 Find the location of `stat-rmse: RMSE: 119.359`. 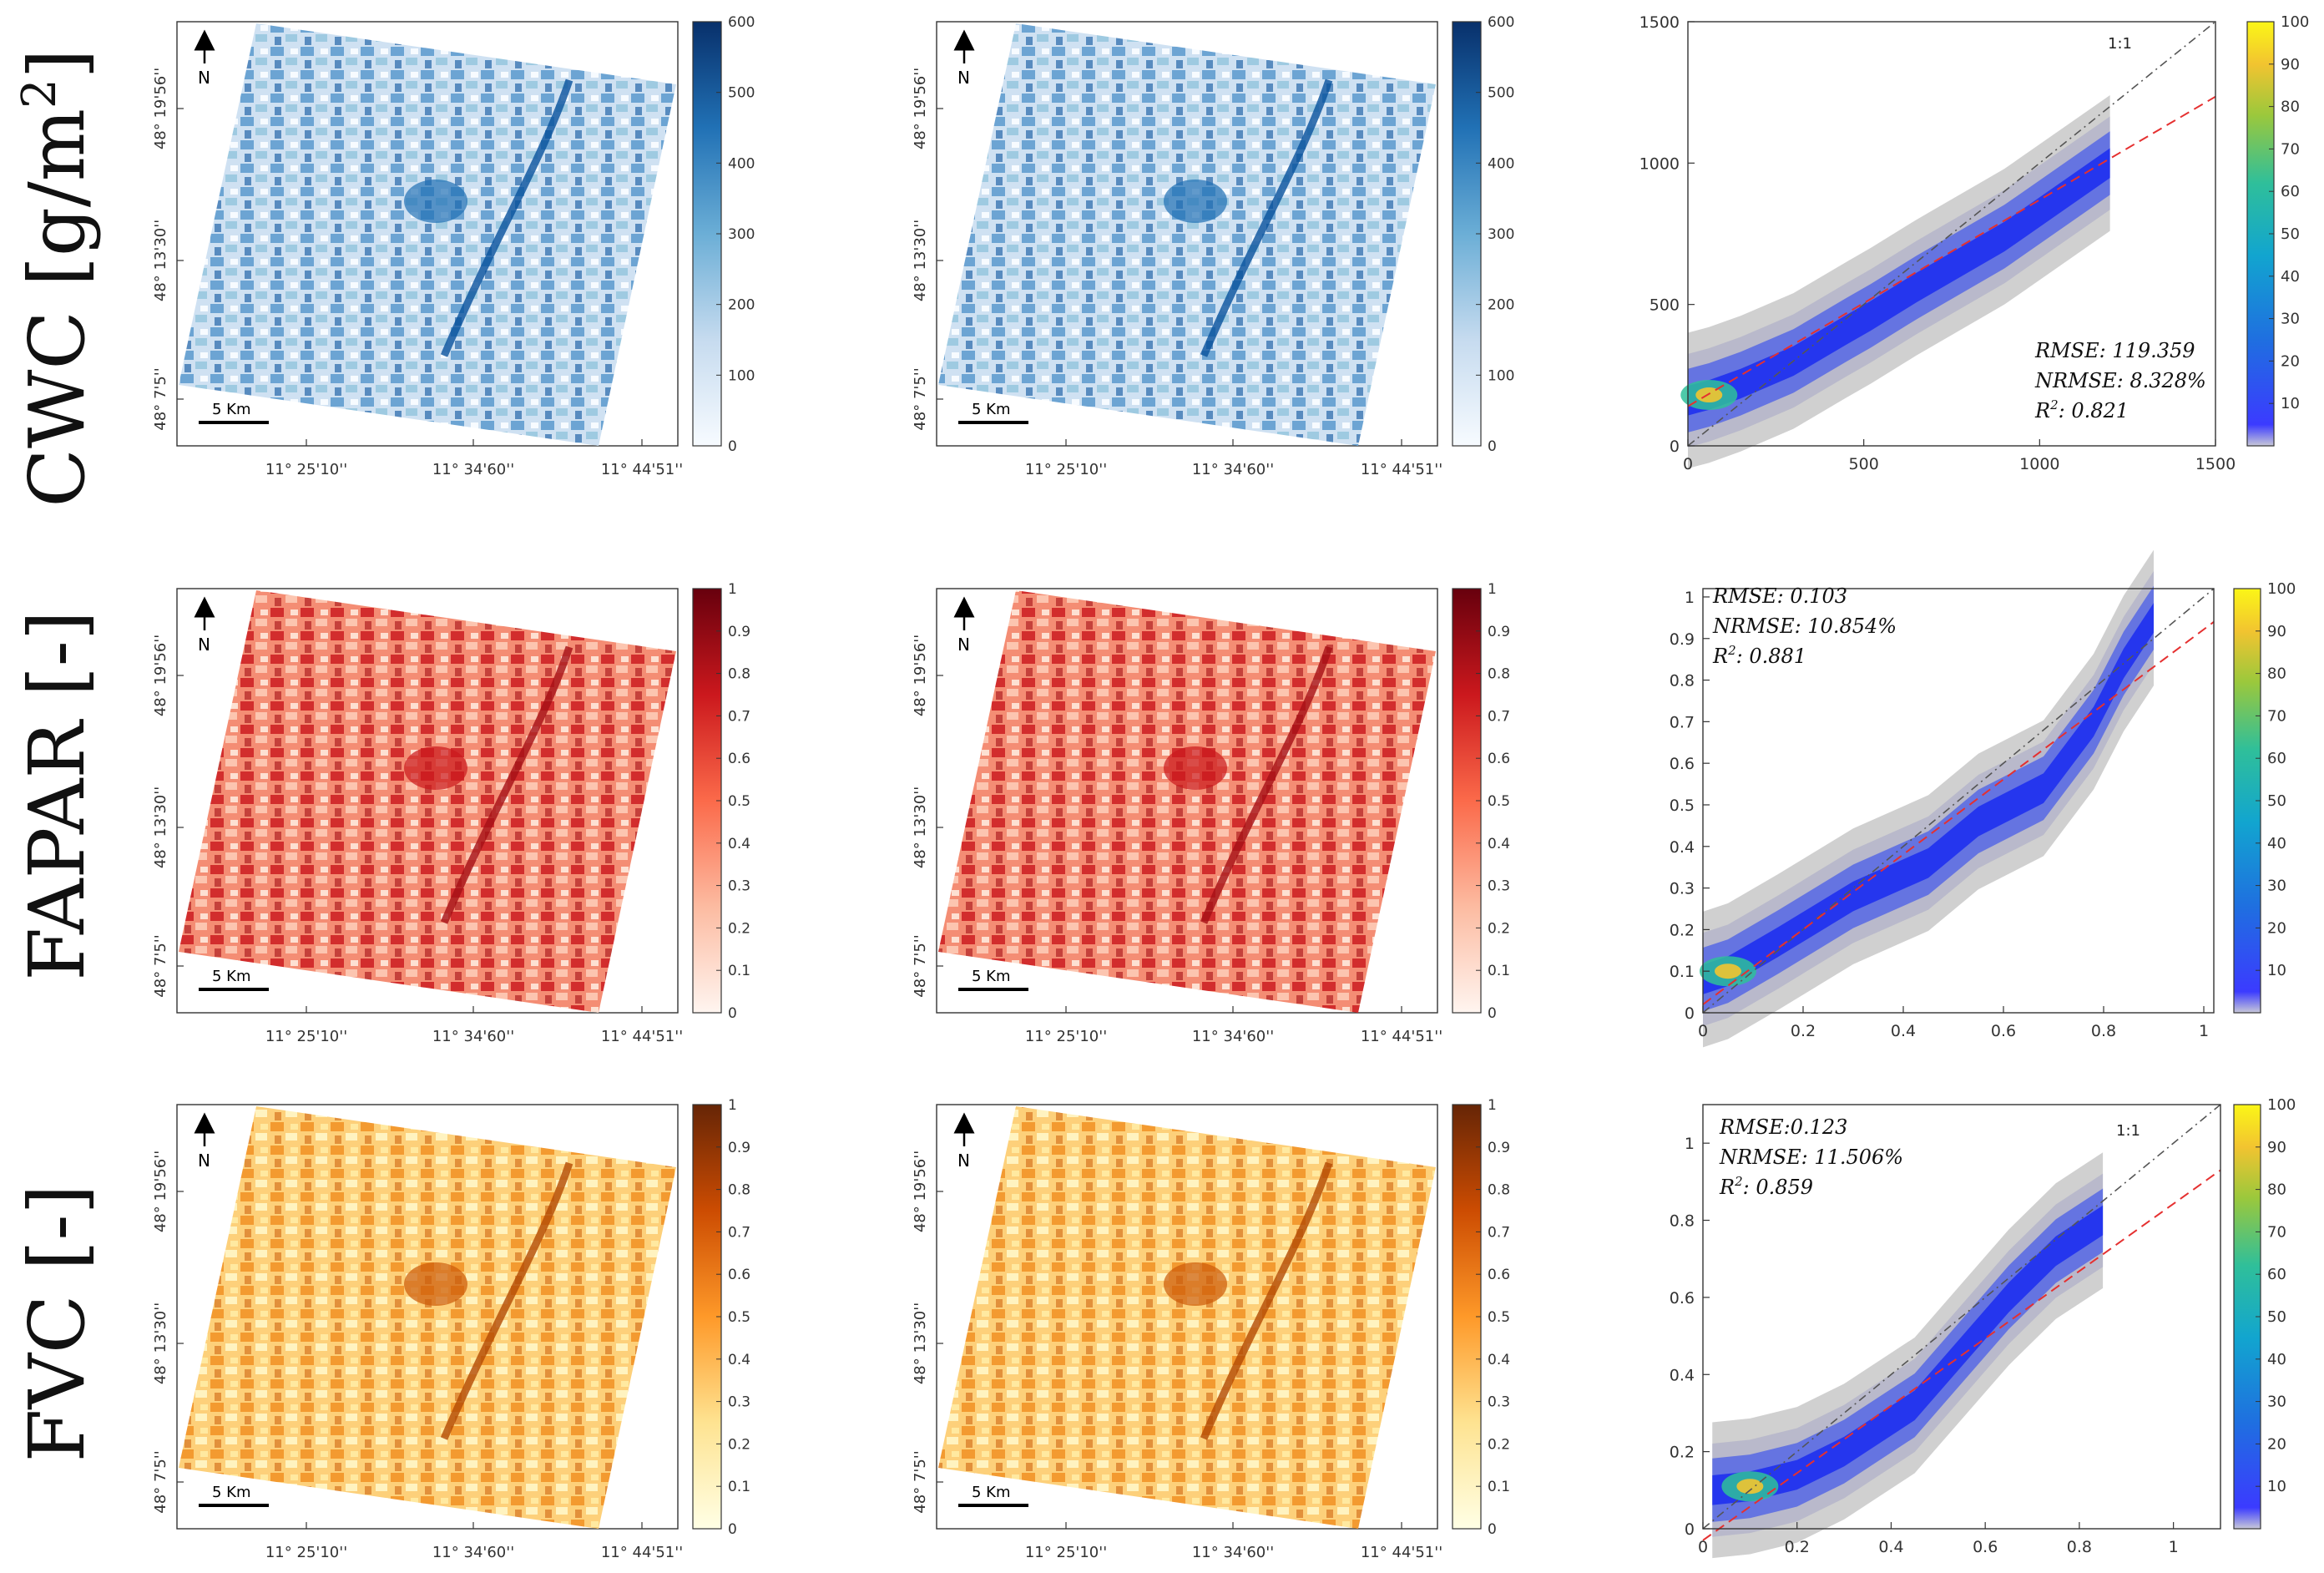

stat-rmse: RMSE: 119.359 is located at coordinates (2114, 350).